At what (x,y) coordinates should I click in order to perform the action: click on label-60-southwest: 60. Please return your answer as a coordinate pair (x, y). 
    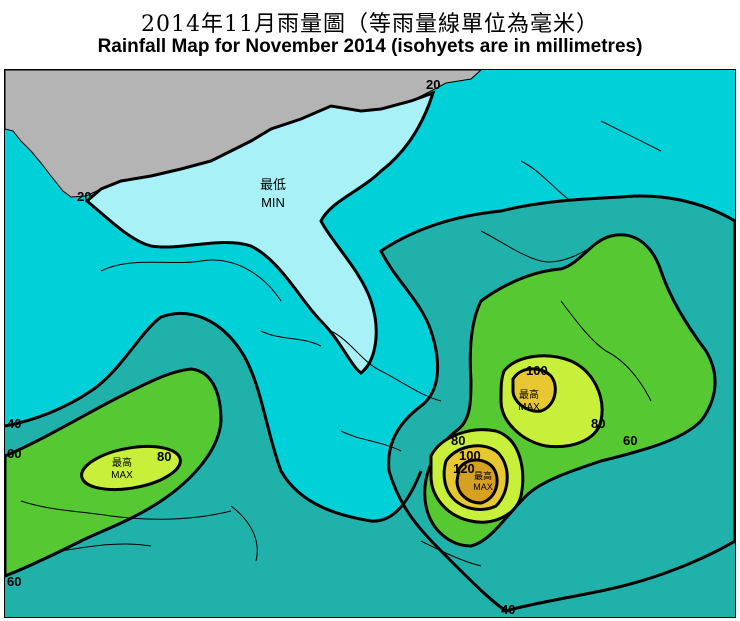
    Looking at the image, I should click on (14, 581).